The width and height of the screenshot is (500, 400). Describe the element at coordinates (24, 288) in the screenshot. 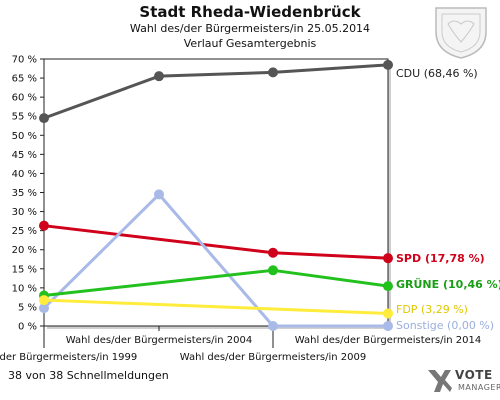

I see `y-tick-label: 10 %` at that location.